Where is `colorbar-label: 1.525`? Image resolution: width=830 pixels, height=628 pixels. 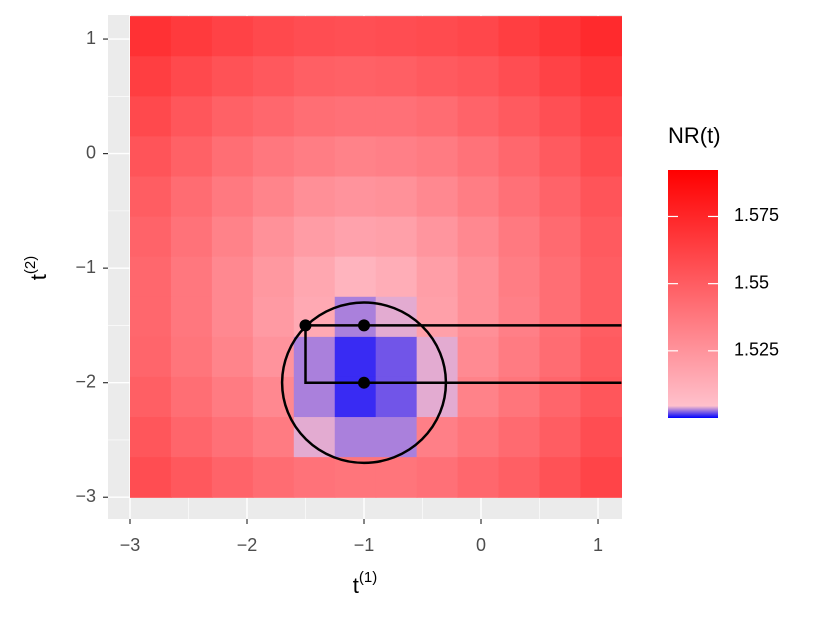 colorbar-label: 1.525 is located at coordinates (756, 350).